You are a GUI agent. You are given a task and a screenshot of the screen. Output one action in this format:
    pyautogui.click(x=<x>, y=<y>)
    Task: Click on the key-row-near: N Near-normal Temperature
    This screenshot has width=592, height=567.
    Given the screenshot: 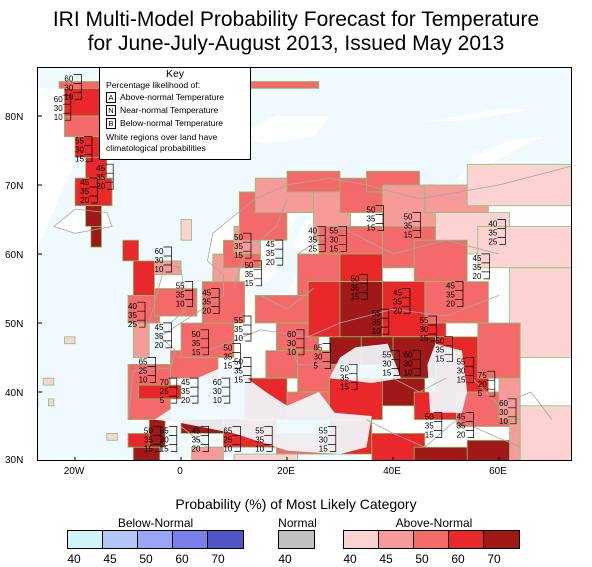 What is the action you would take?
    pyautogui.click(x=175, y=110)
    